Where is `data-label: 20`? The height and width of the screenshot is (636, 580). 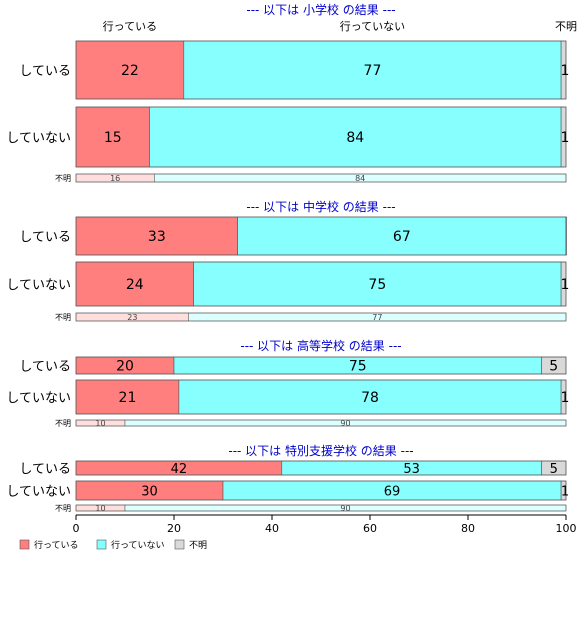
data-label: 20 is located at coordinates (125, 367).